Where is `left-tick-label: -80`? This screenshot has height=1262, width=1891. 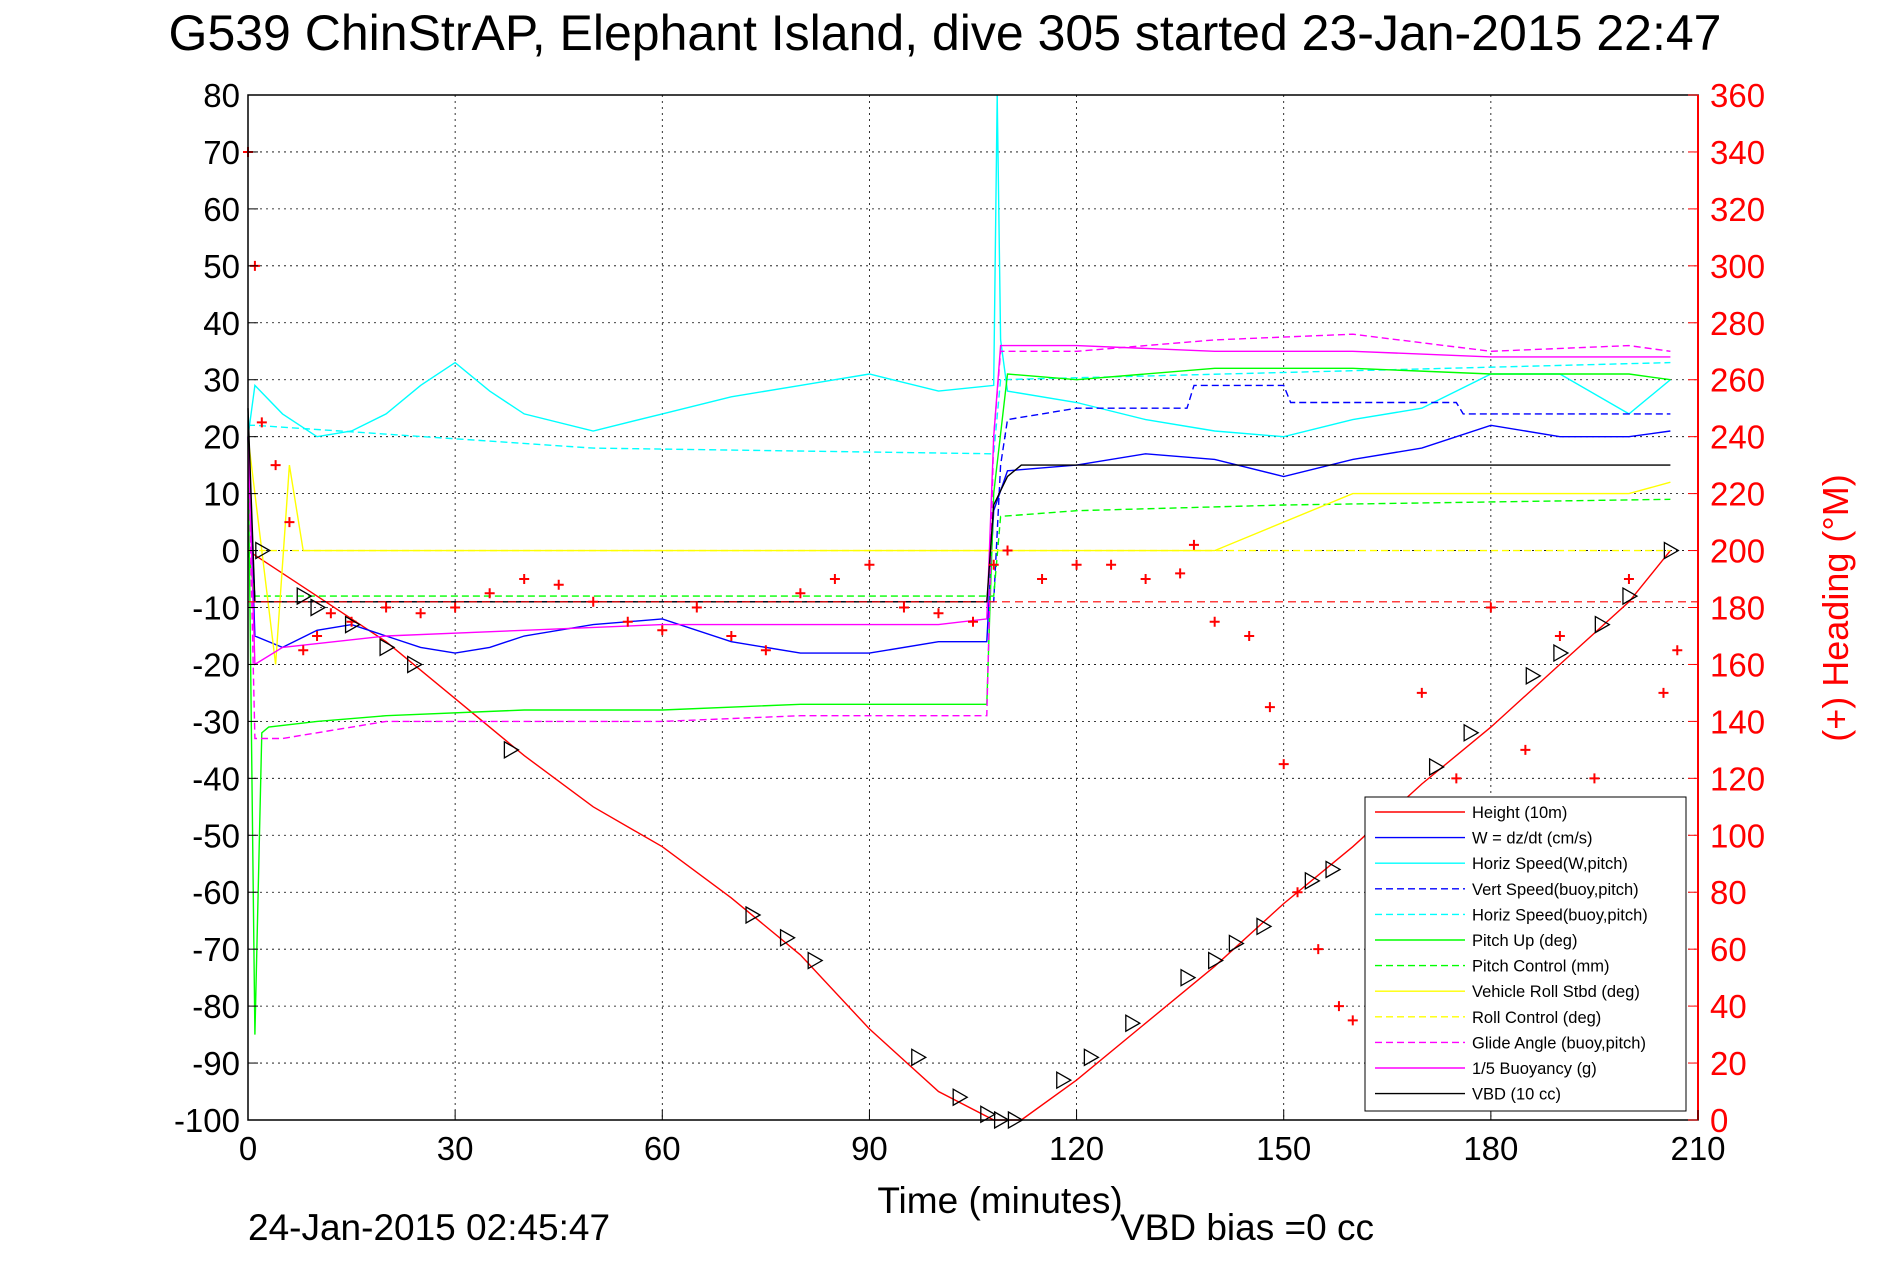 left-tick-label: -80 is located at coordinates (216, 1006).